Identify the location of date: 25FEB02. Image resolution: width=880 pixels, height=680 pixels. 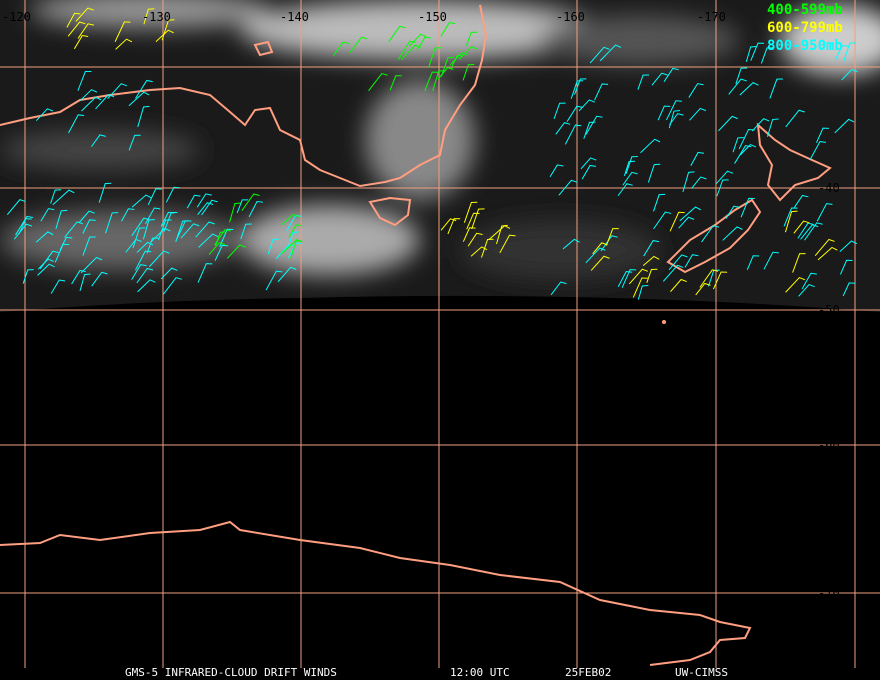
(588, 672).